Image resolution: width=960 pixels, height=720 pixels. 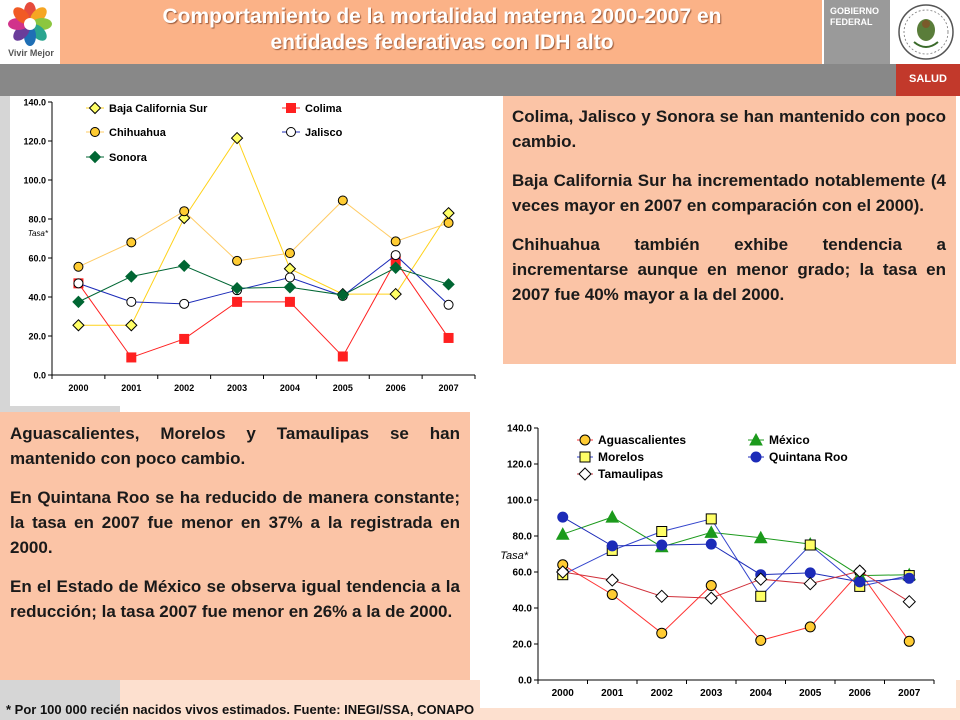 I want to click on chart1-legend-label: Chihuahua, so click(x=138, y=133).